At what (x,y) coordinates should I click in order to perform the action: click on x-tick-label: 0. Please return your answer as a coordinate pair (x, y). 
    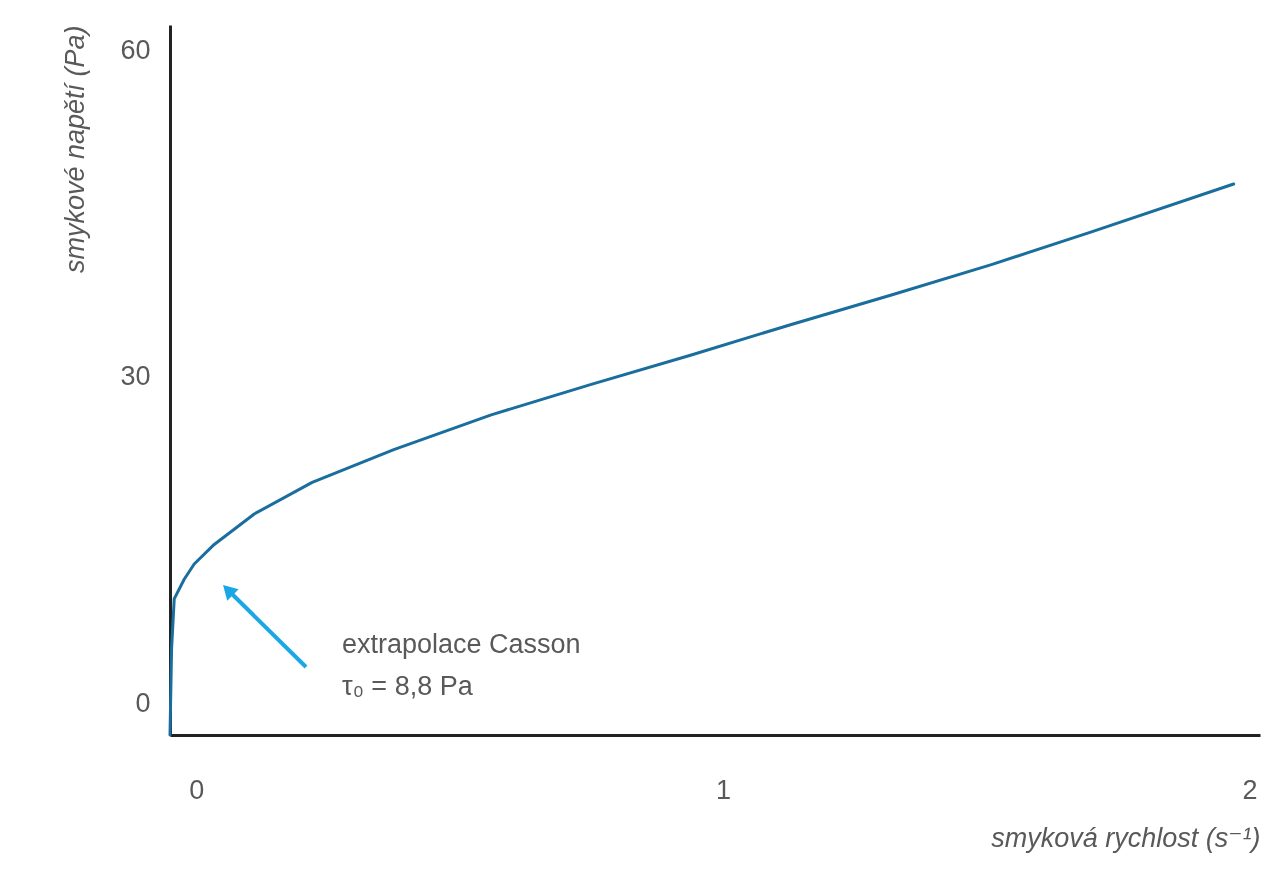
    Looking at the image, I should click on (197, 789).